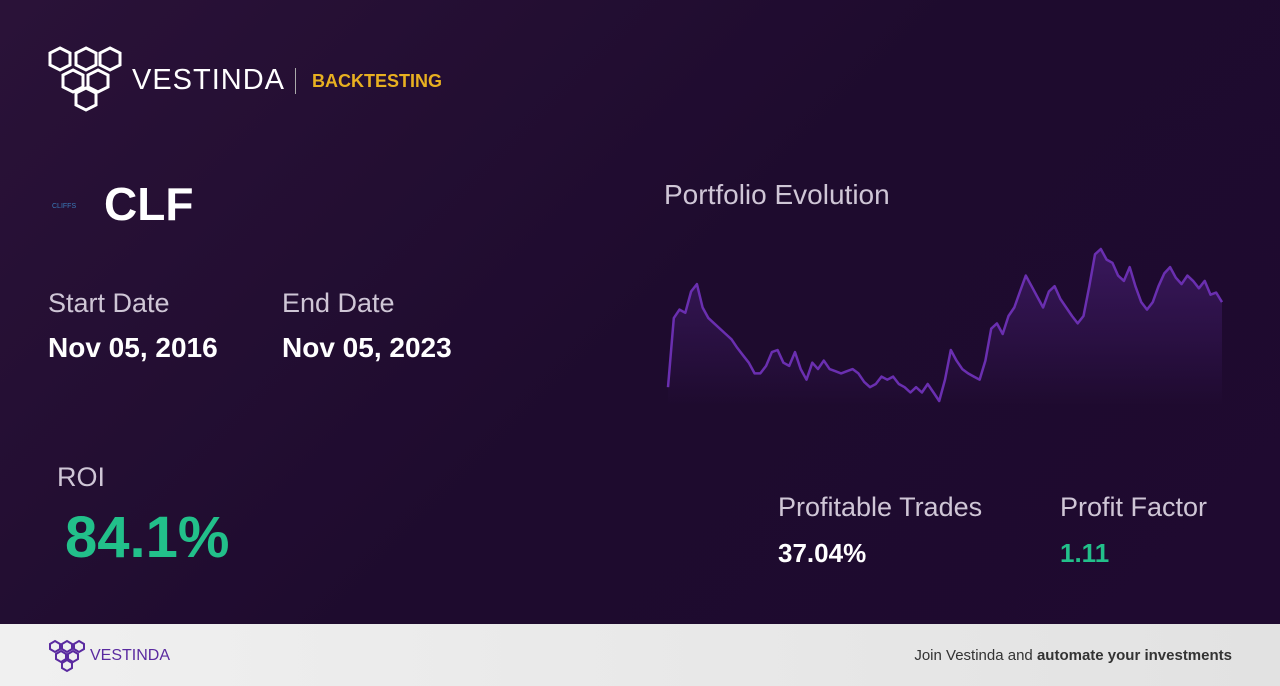  I want to click on asset-logo: CLIFFS, so click(64, 206).